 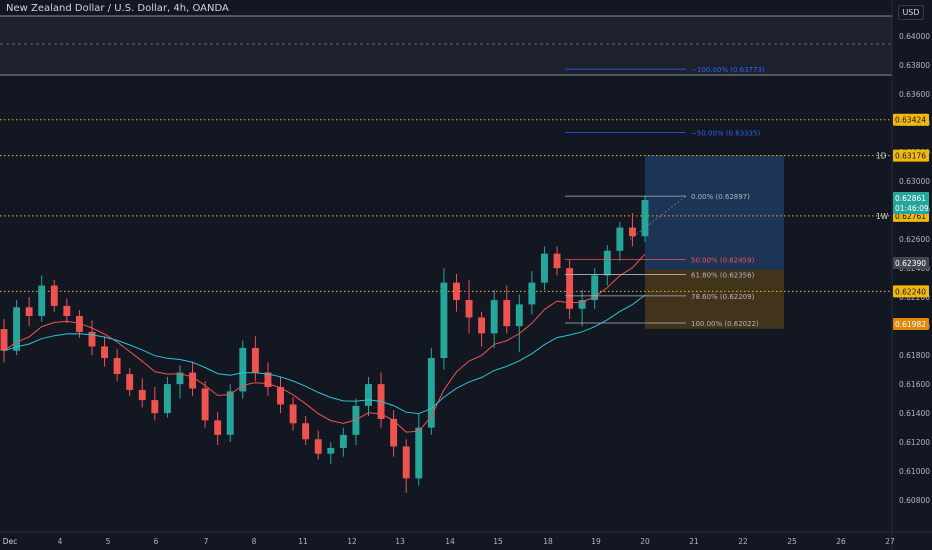 I want to click on y-tick-label: 0.63600, so click(x=914, y=94).